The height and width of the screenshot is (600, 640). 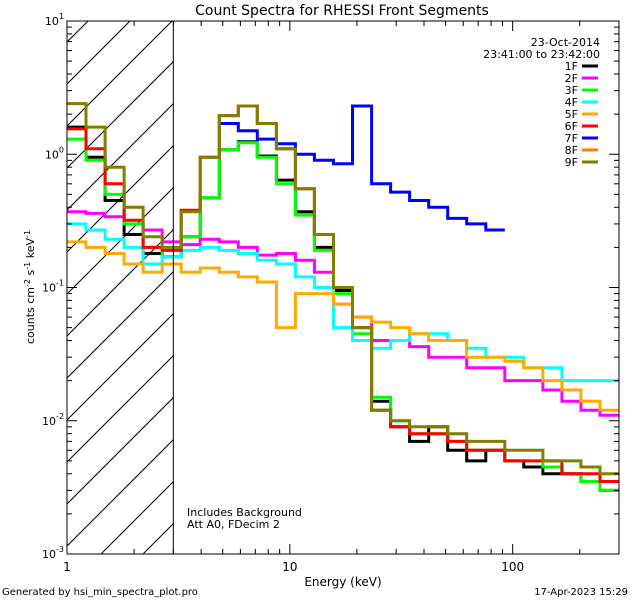 What do you see at coordinates (541, 54) in the screenshot?
I see `time-range-label: 23:41:00 to 23:42:00` at bounding box center [541, 54].